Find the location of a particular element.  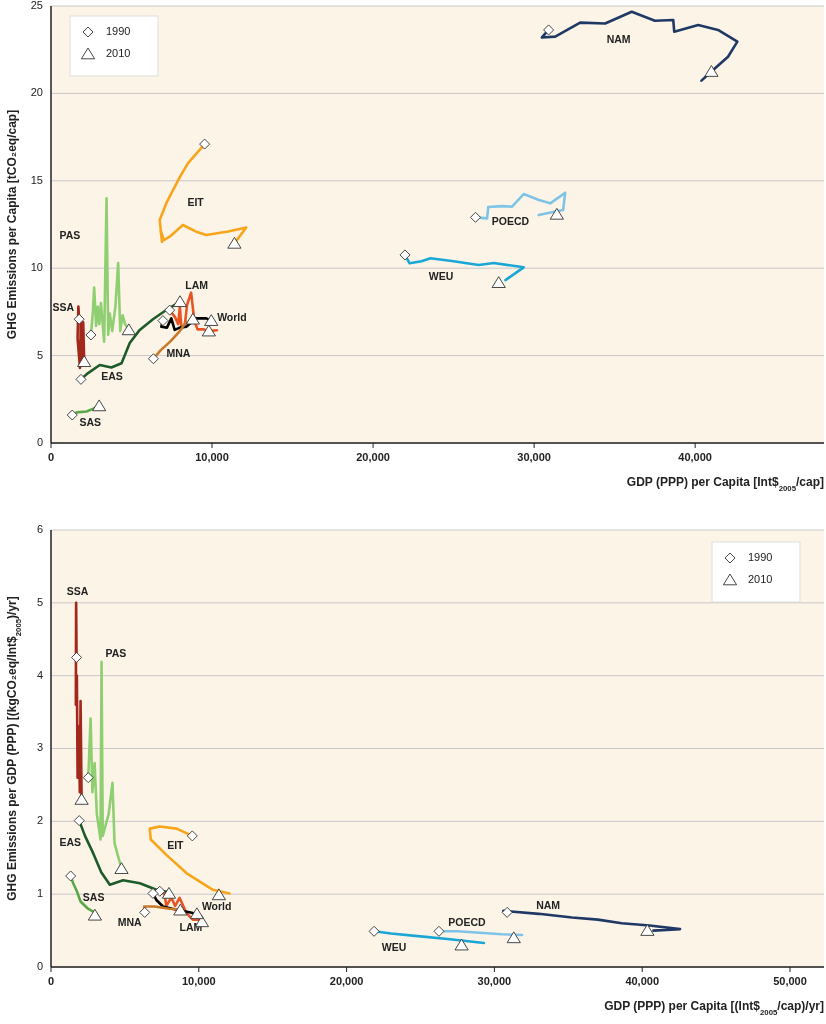

x-axis-title: GDP (PPP) per Capita [Int$$_{2005}$/cap] is located at coordinates (725, 484).